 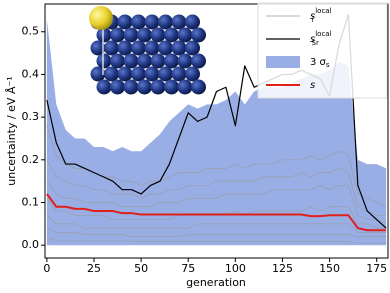 What do you see at coordinates (329, 268) in the screenshot?
I see `x-tick-label: 150` at bounding box center [329, 268].